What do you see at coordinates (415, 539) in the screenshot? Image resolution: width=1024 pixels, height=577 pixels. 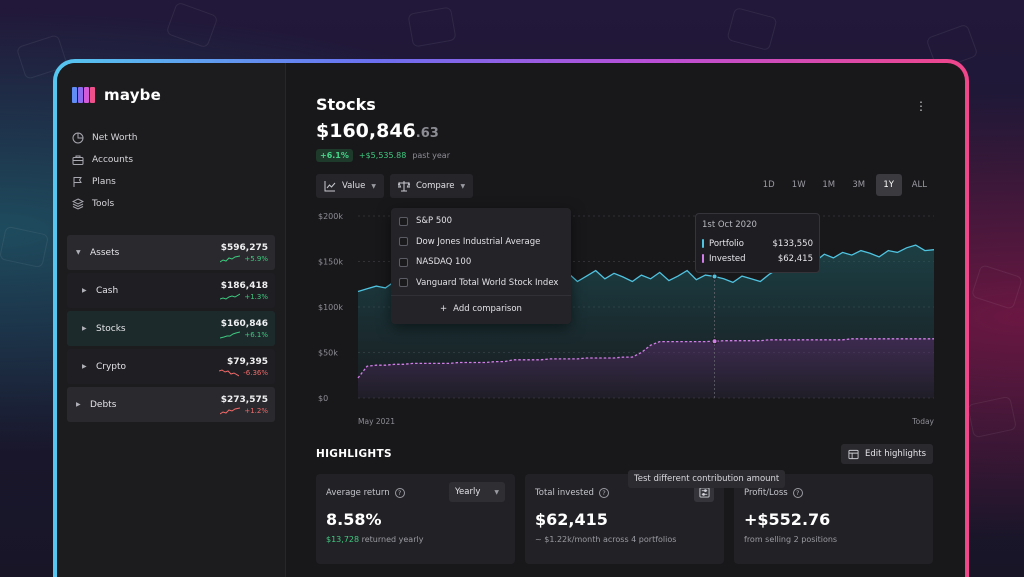 I see `card-subtext: $13,728 returned yearly` at bounding box center [415, 539].